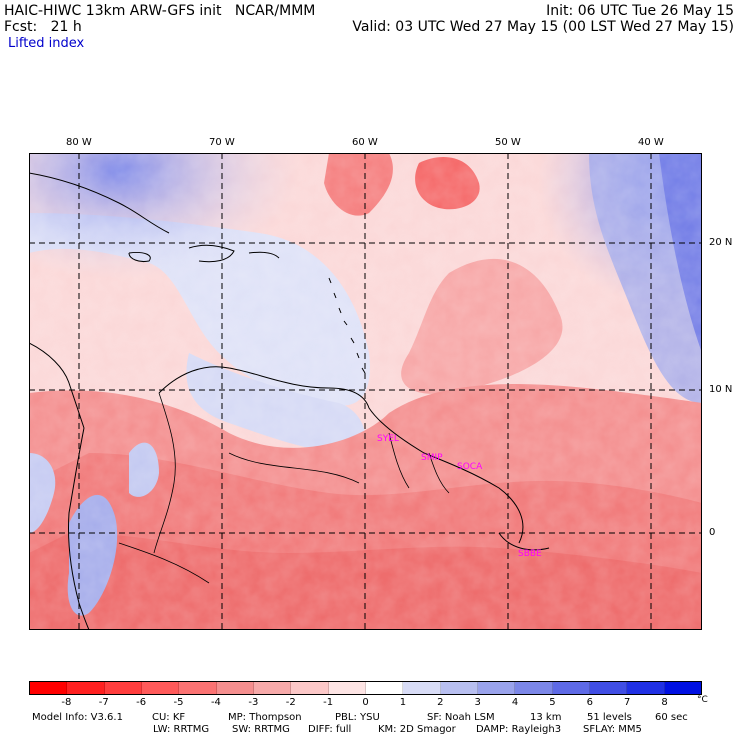  Describe the element at coordinates (365, 142) in the screenshot. I see `lon-label-60w: 60 W` at that location.